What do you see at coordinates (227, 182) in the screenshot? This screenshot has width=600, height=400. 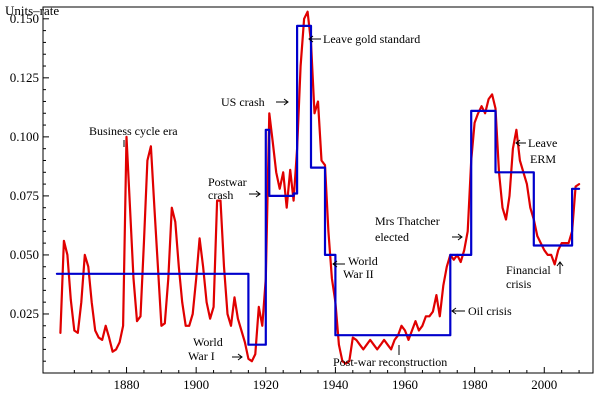 I see `annotation-postwar: Postwar` at bounding box center [227, 182].